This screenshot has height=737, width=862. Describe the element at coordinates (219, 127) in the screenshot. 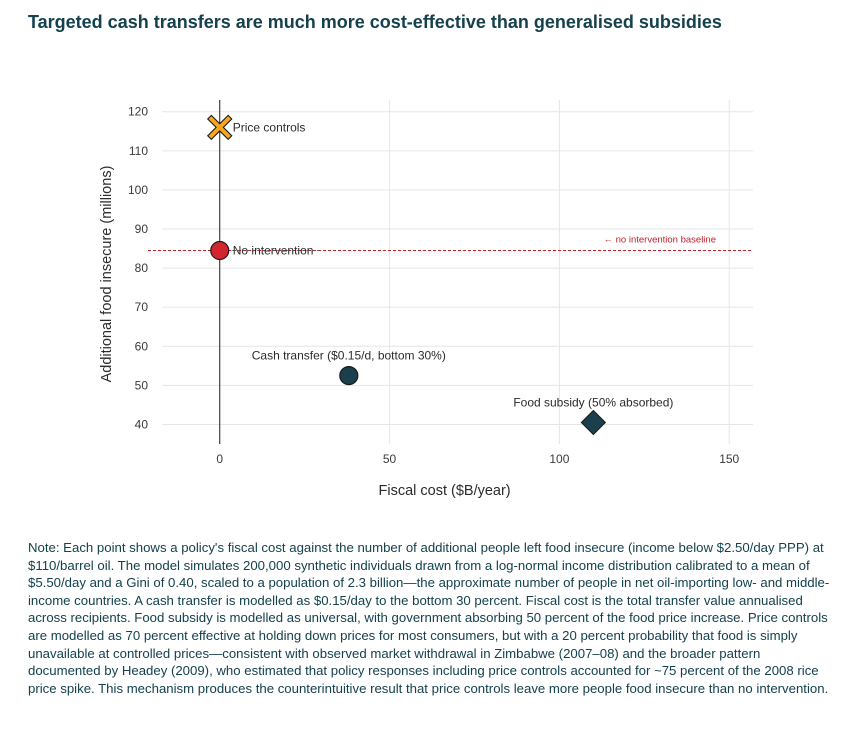

I see `point-price-controls` at that location.